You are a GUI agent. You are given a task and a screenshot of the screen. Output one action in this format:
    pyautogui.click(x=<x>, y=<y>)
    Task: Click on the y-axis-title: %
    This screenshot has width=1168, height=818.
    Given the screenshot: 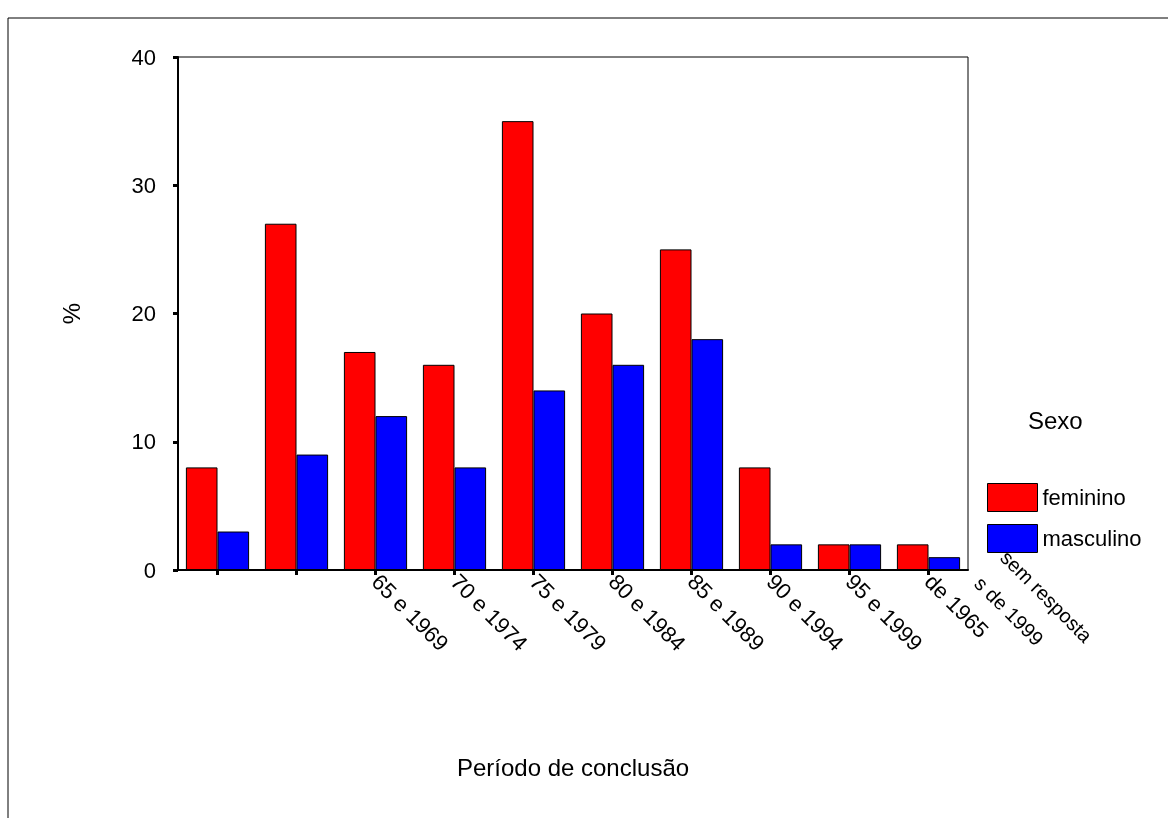 What is the action you would take?
    pyautogui.click(x=71, y=313)
    